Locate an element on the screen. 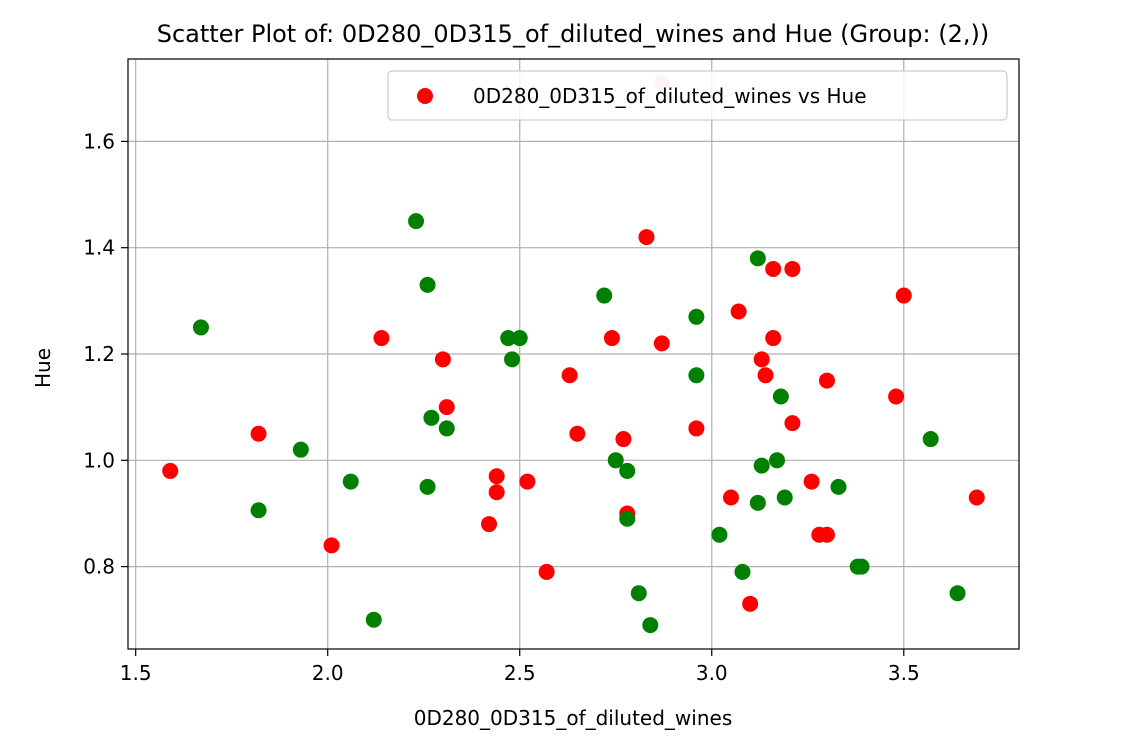 This screenshot has width=1147, height=751. y-tick-label: 1.6 is located at coordinates (99, 141).